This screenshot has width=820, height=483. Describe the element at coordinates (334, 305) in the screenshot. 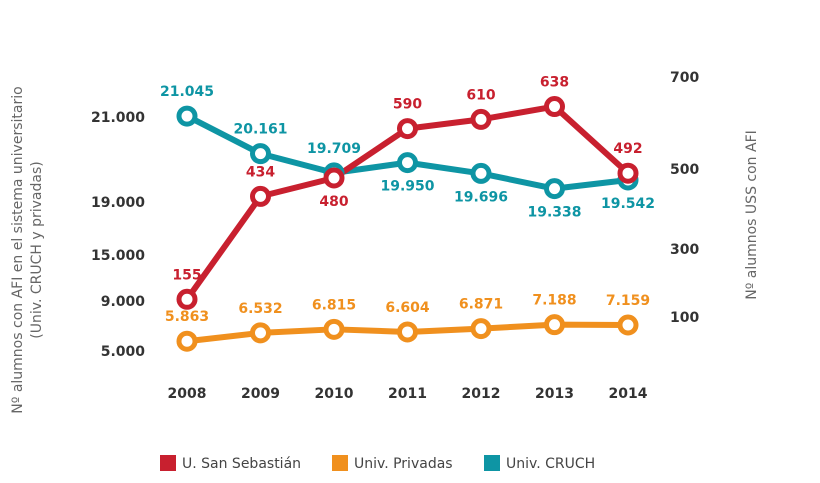

I see `data-label: 6.815` at that location.